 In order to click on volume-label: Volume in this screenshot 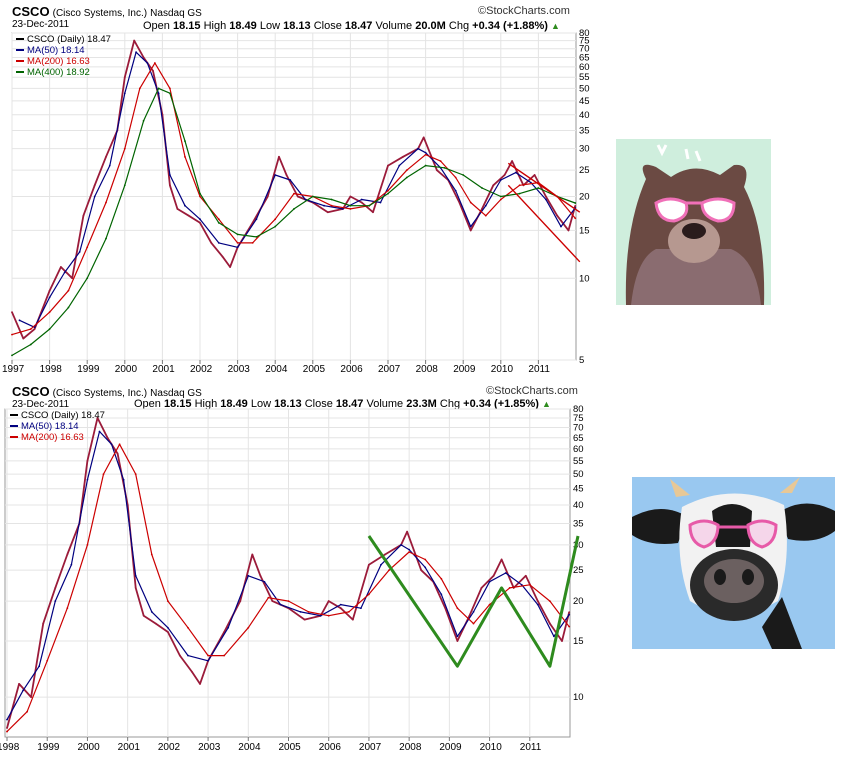, I will do `click(385, 404)`.